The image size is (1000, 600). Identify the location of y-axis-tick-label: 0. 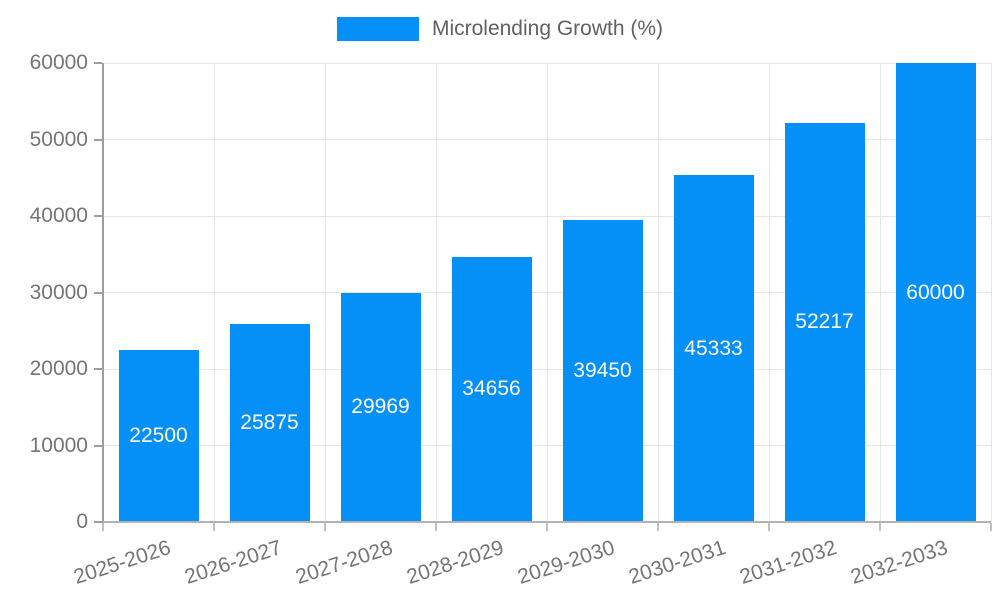
(82, 521).